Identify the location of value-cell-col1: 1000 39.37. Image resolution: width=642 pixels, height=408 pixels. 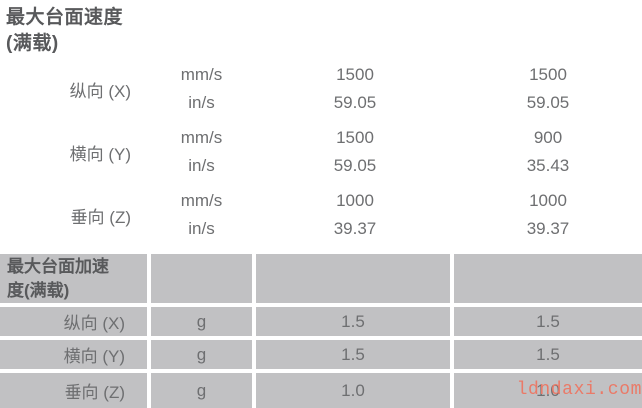
(355, 215).